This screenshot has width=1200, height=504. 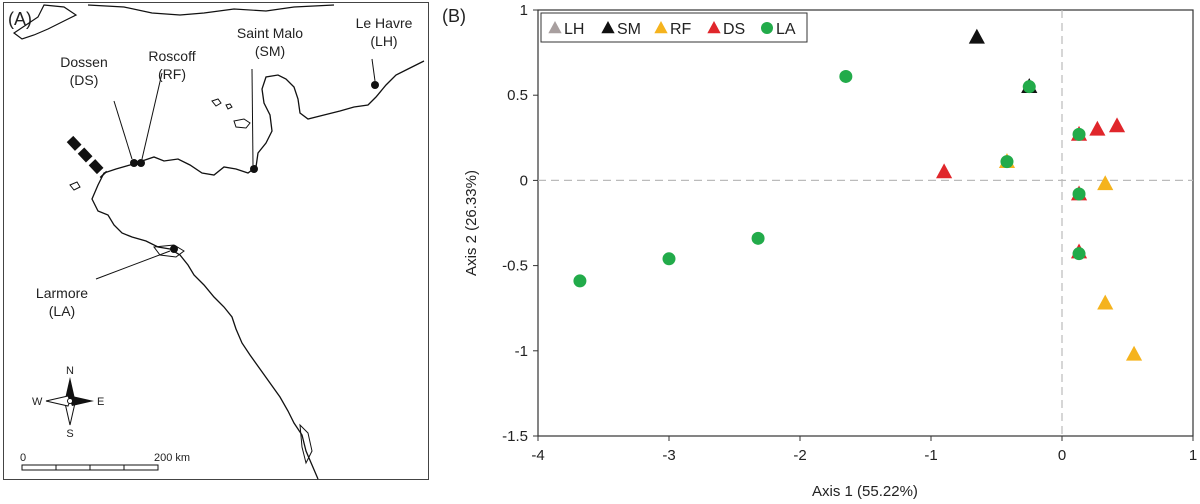 I want to click on y-tick-label: 1, so click(x=524, y=10).